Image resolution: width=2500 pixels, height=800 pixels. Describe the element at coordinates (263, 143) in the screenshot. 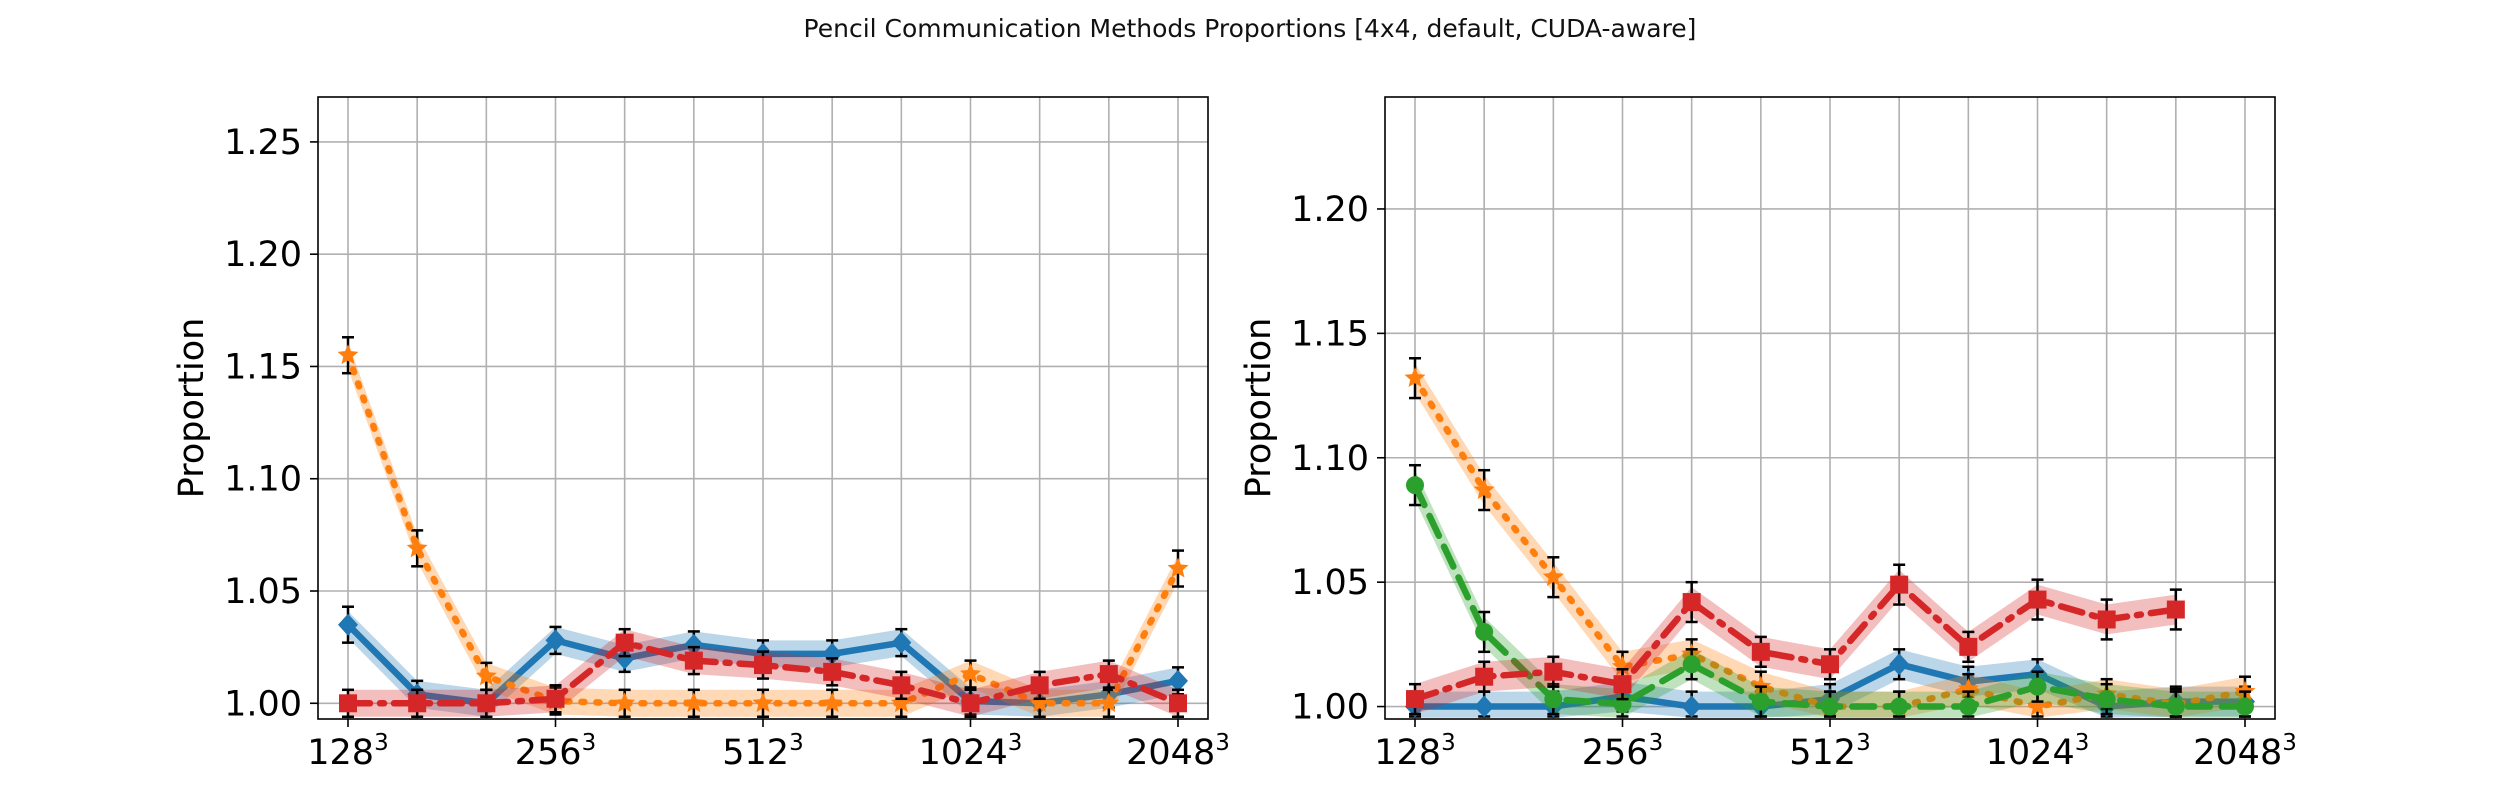

I see `y-tick-label: 1.25` at that location.